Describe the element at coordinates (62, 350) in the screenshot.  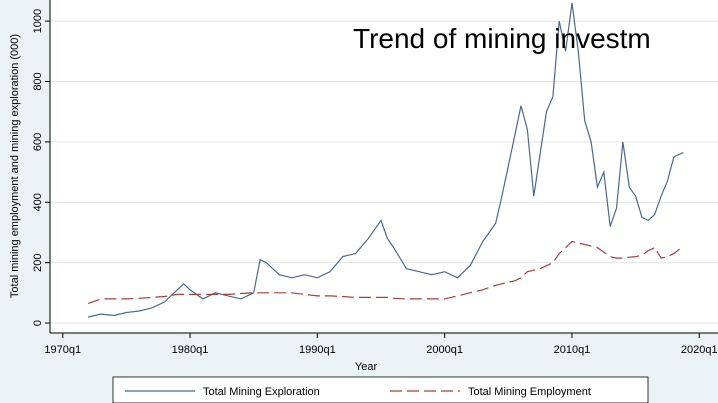
I see `x-tick-label: 1970q1` at that location.